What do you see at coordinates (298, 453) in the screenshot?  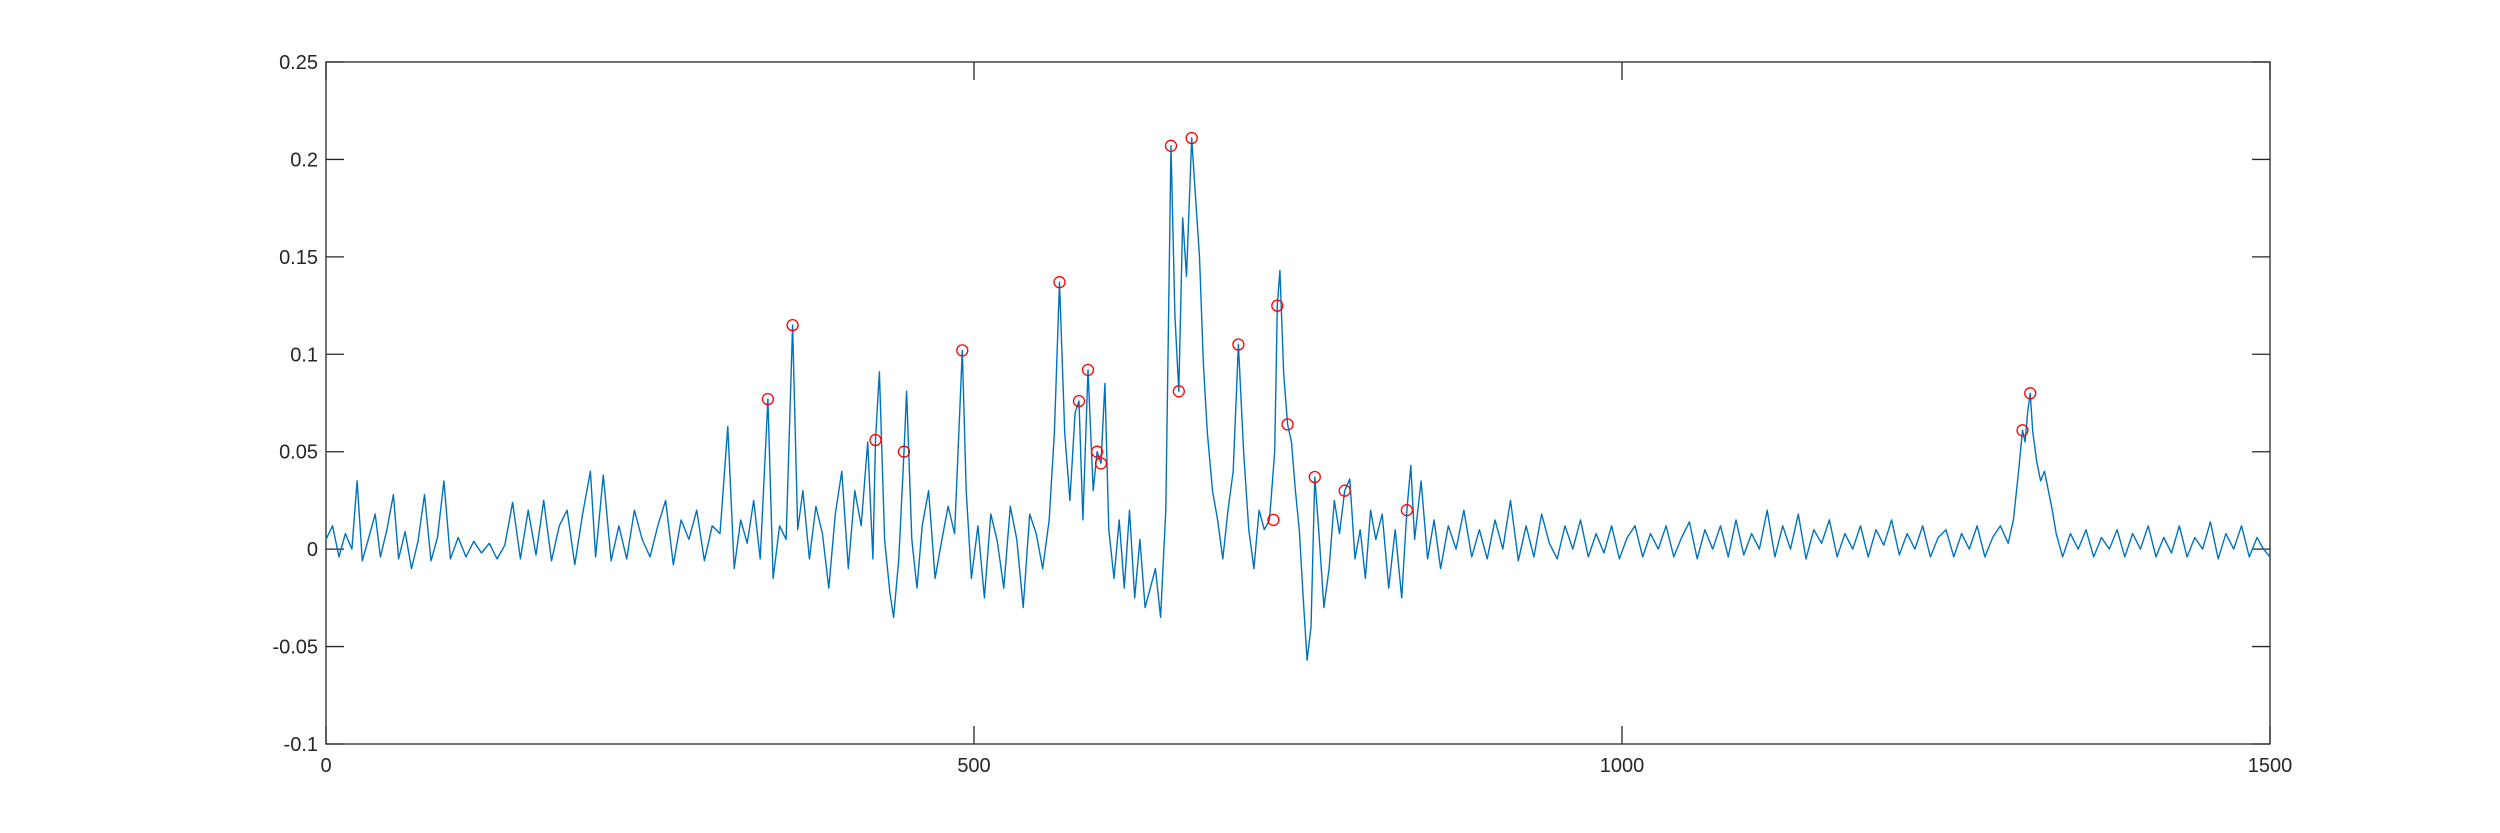 I see `y-tick-label: 0.05` at bounding box center [298, 453].